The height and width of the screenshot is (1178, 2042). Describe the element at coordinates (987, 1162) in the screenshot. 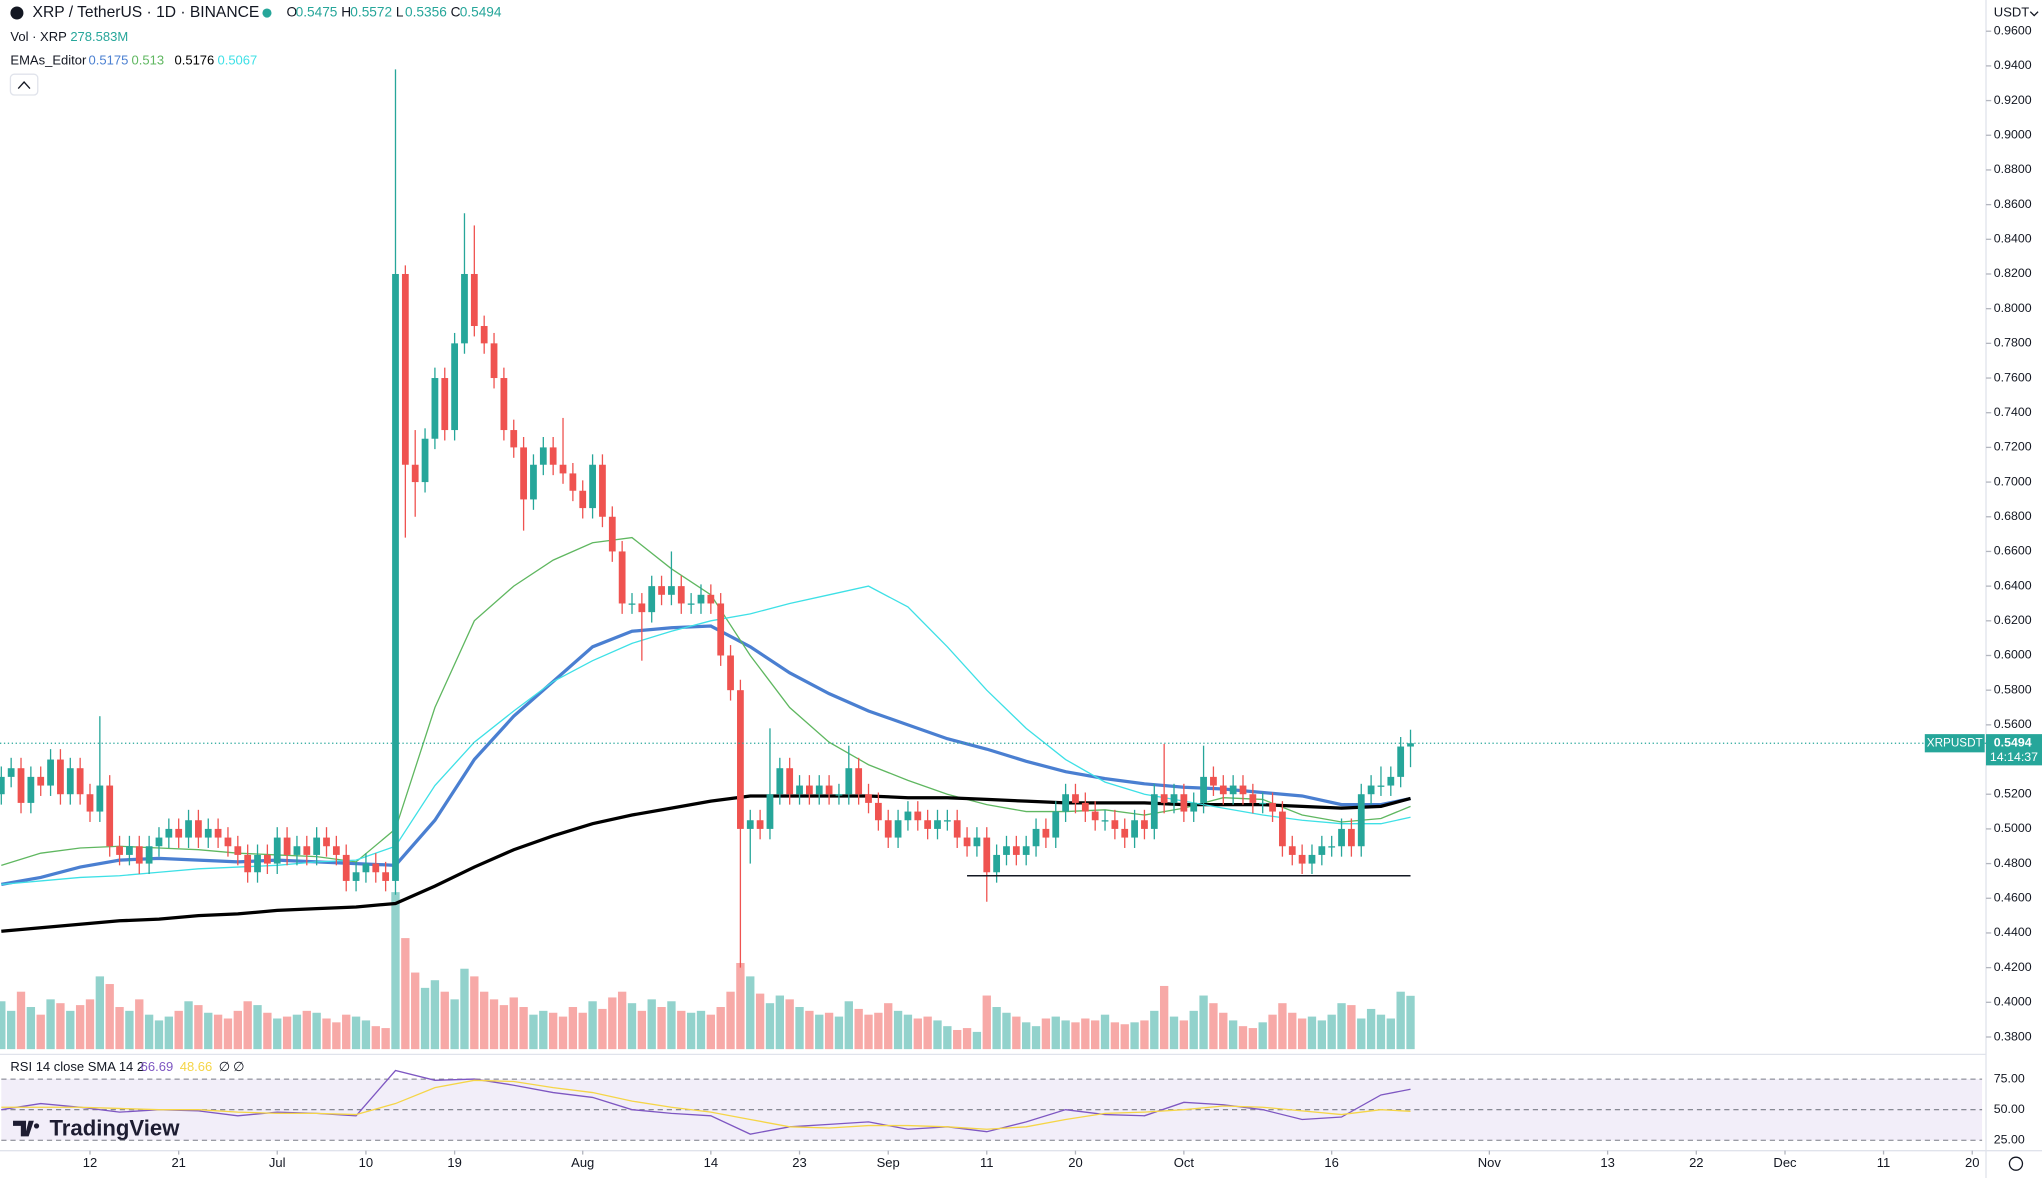

I see `x-tick-label: 11` at that location.